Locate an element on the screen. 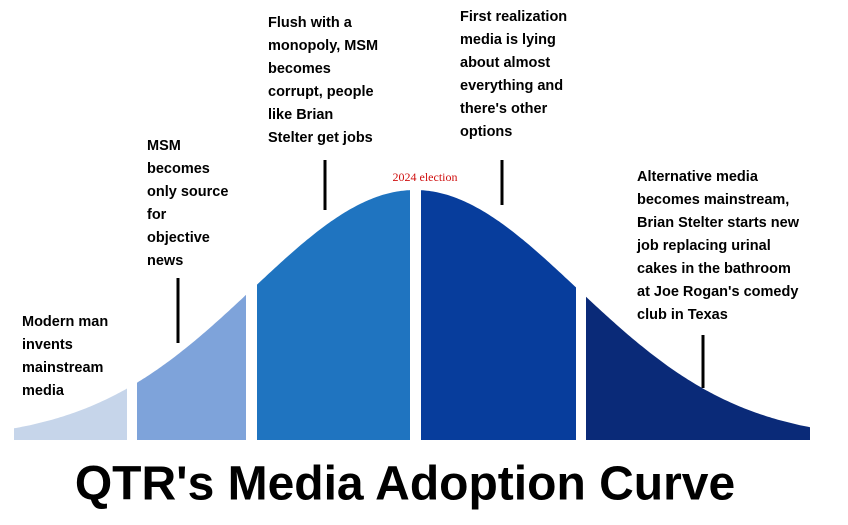 The height and width of the screenshot is (525, 848). annotation-line: job replacing urinal is located at coordinates (703, 246).